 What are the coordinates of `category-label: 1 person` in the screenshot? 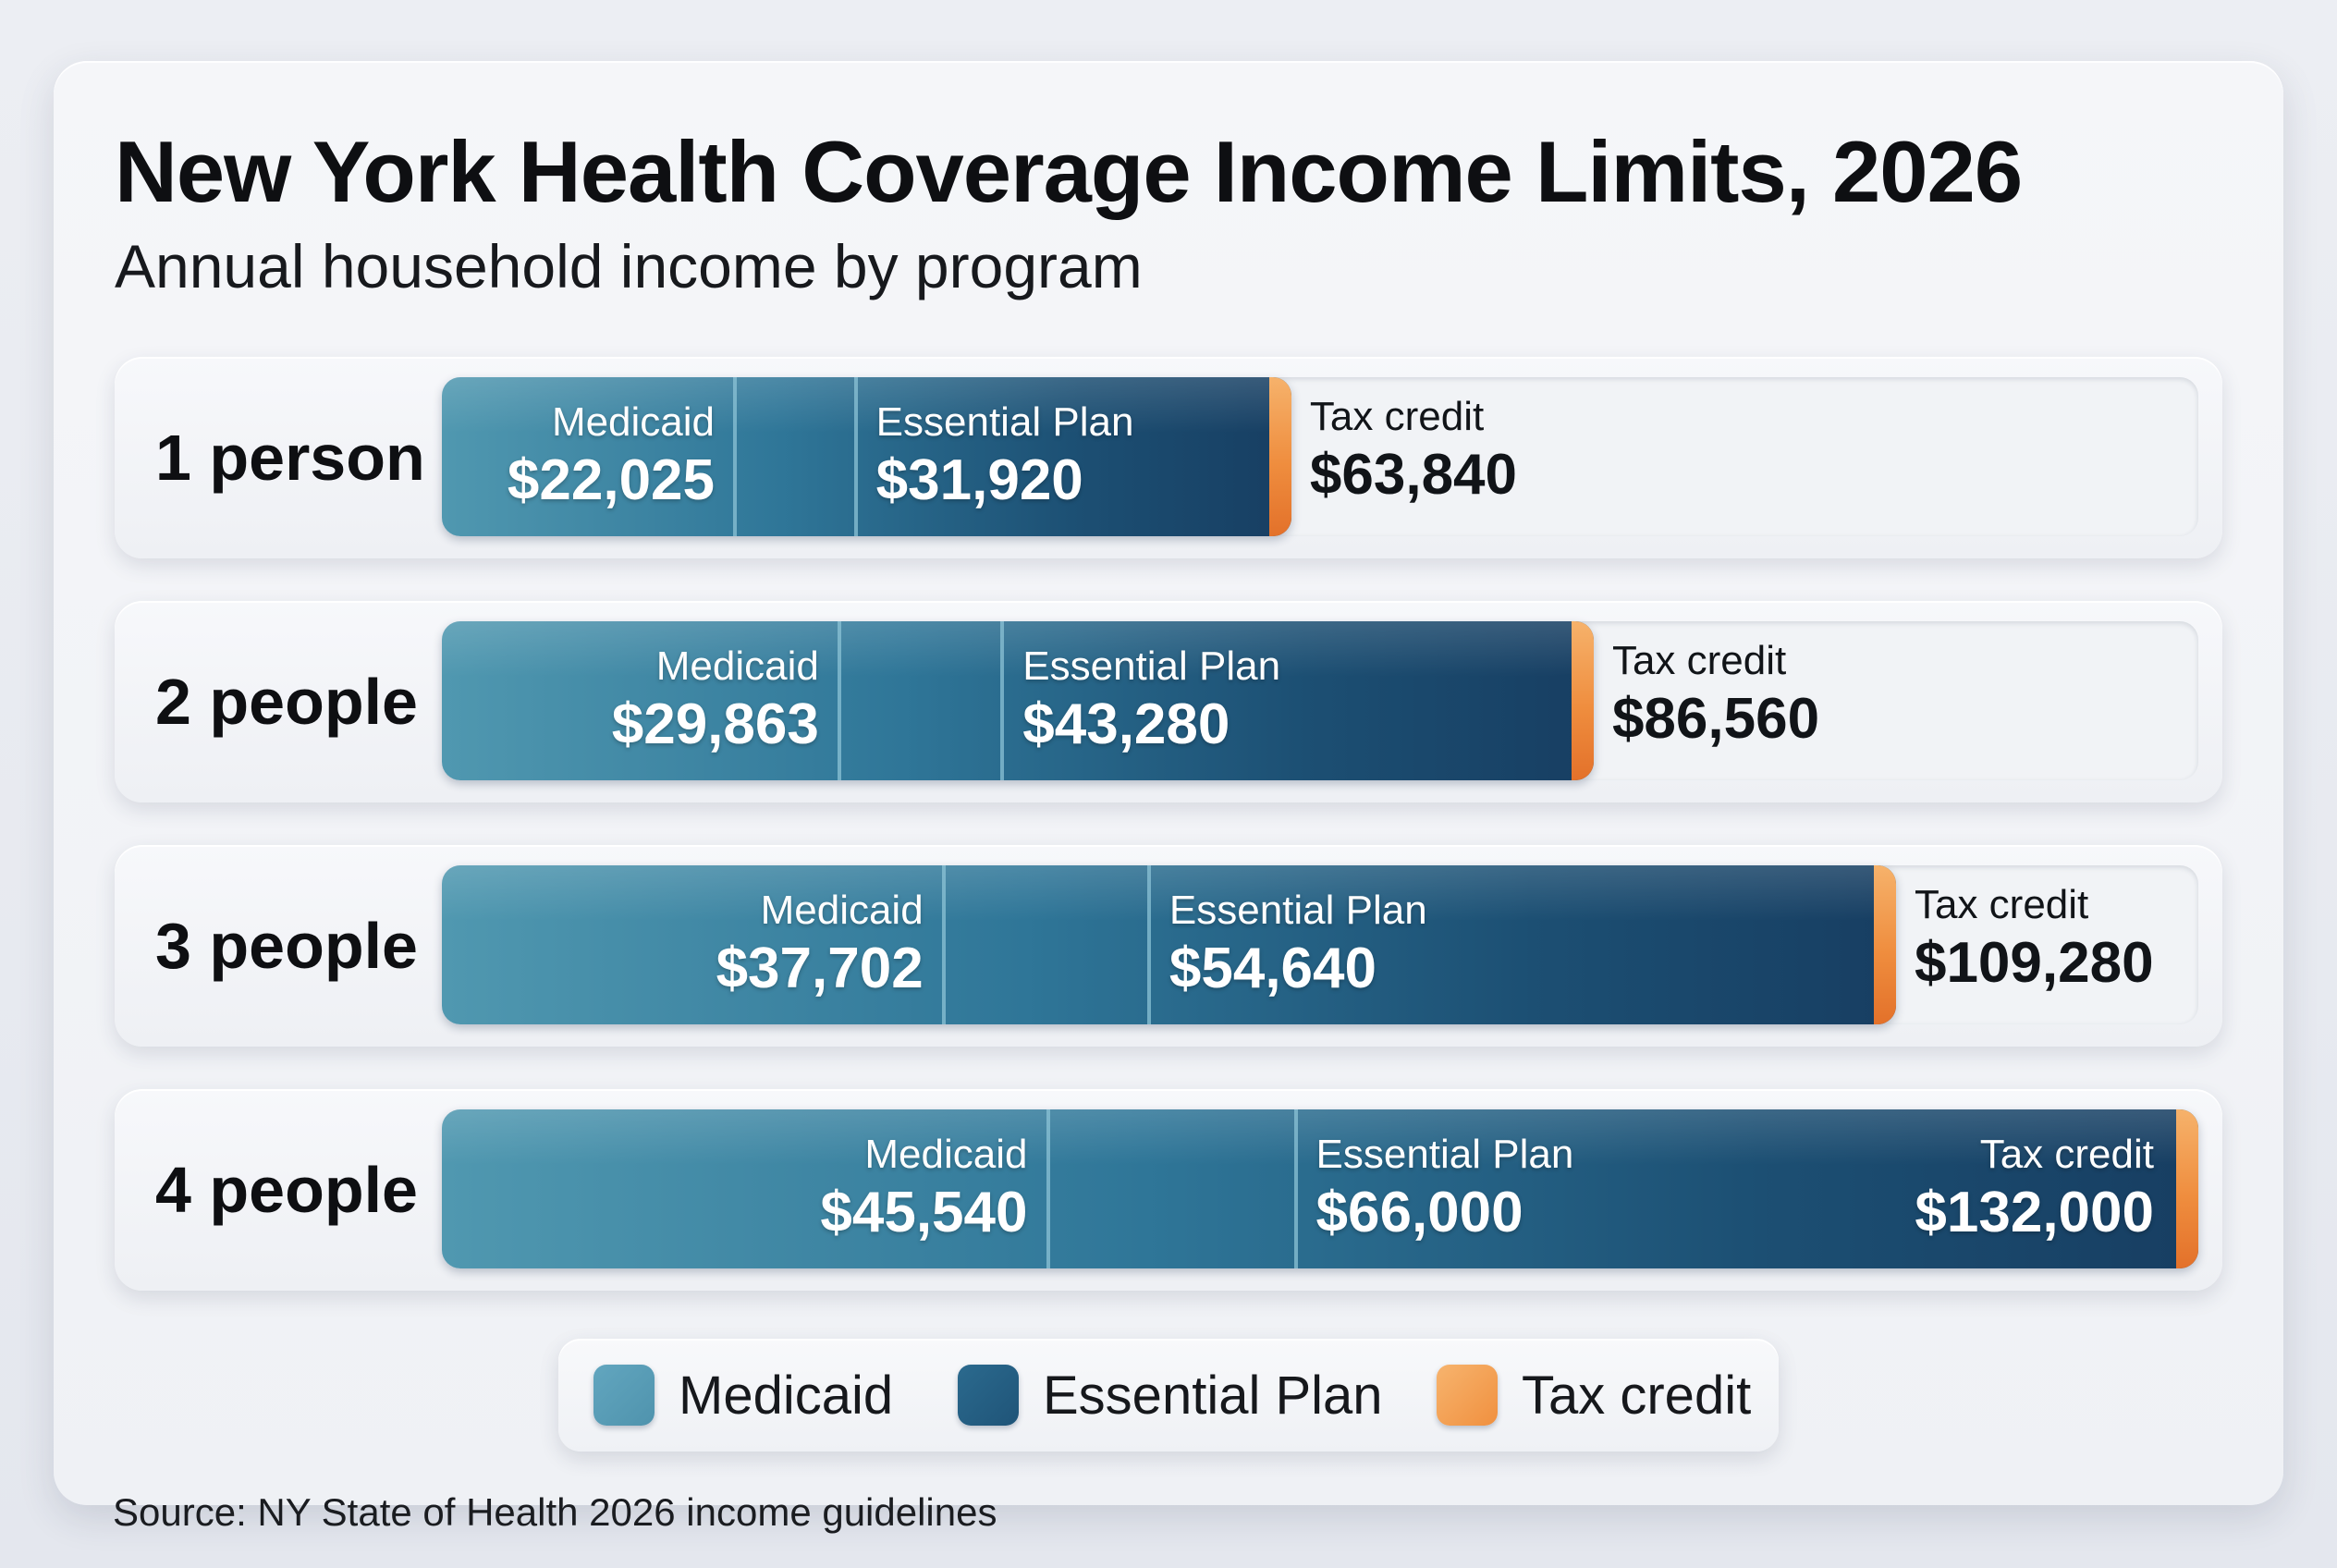 It's located at (290, 458).